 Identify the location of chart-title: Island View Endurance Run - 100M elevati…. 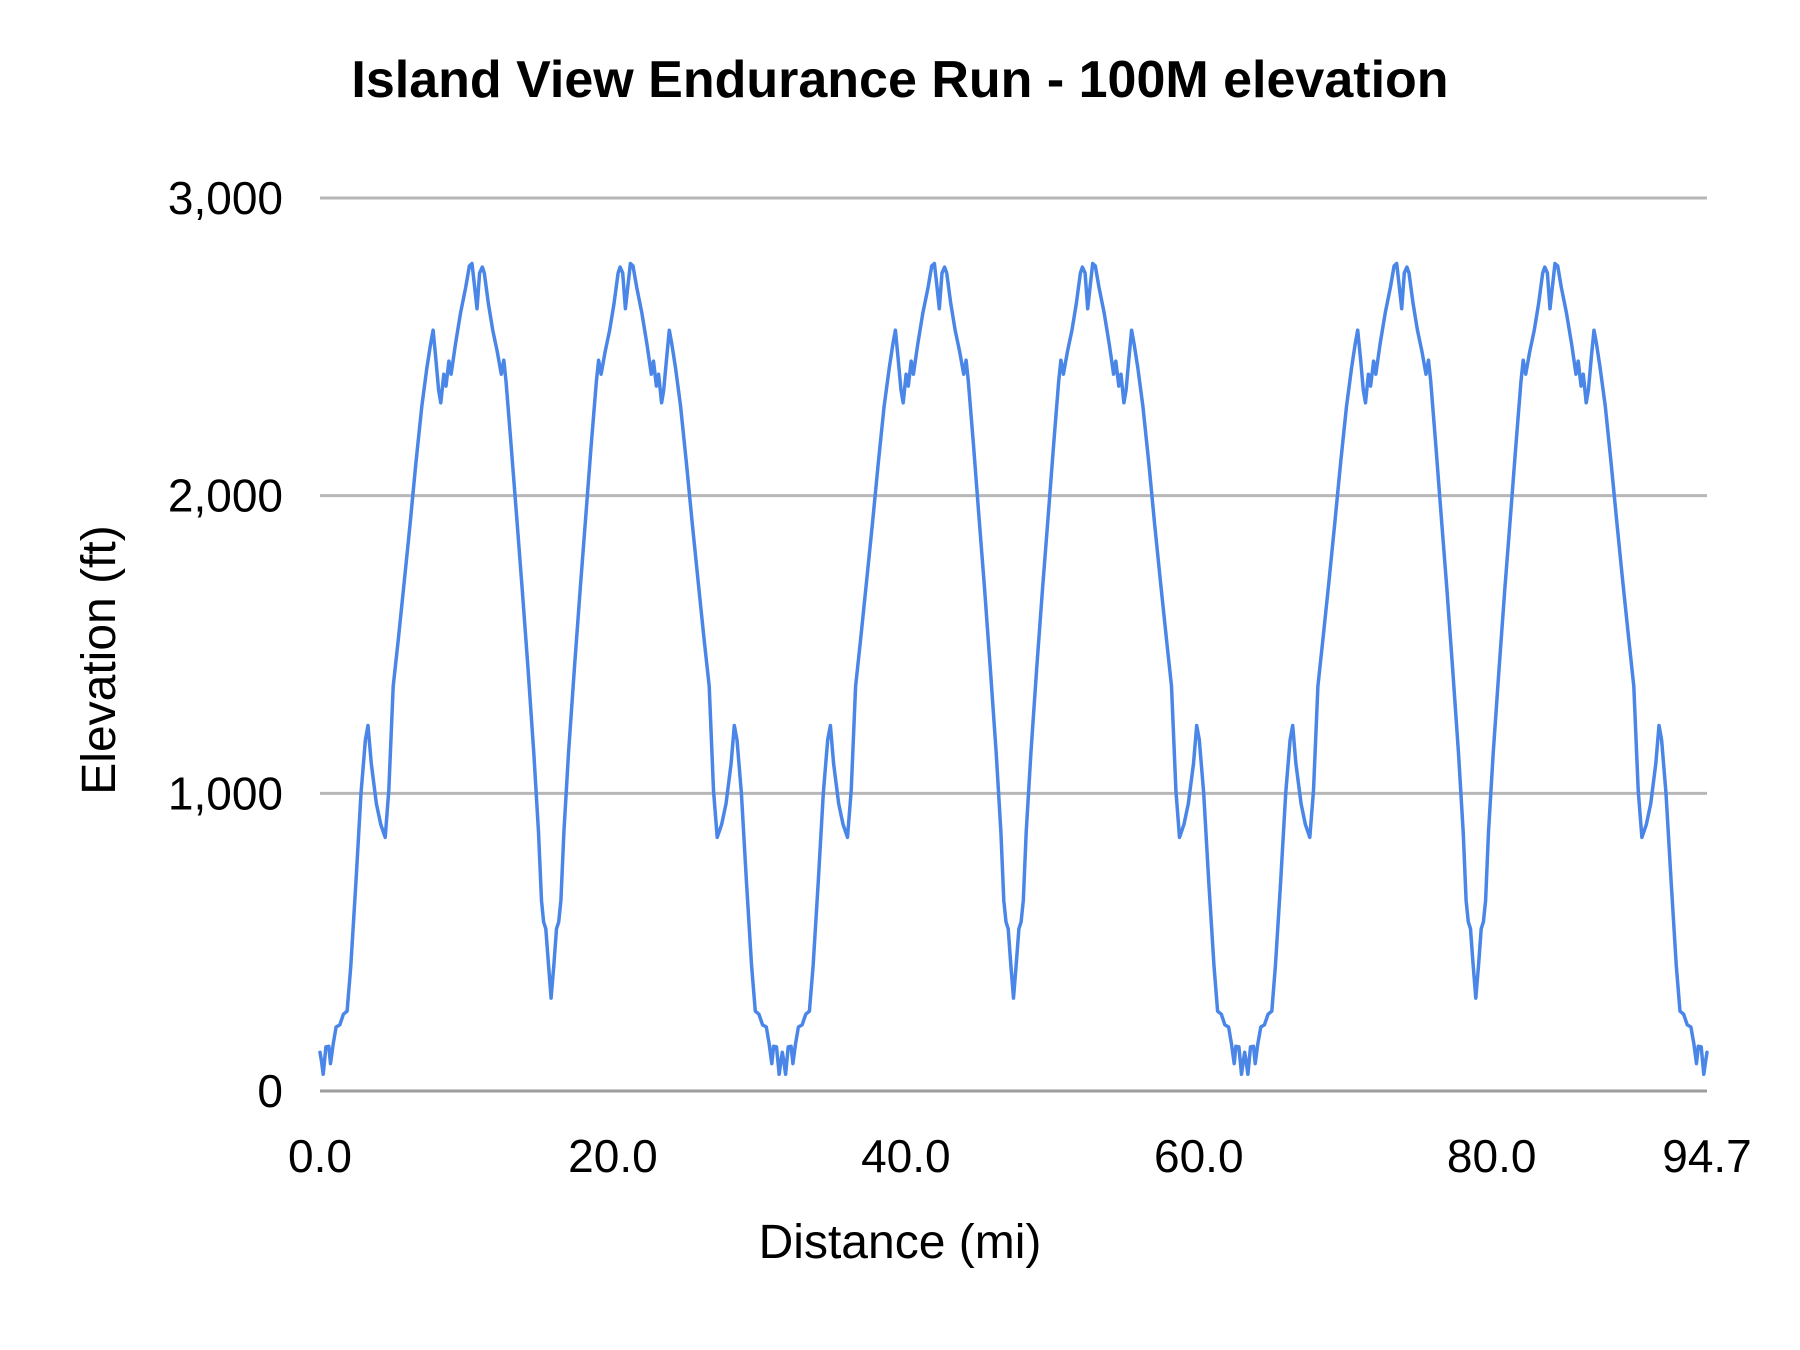
(899, 80).